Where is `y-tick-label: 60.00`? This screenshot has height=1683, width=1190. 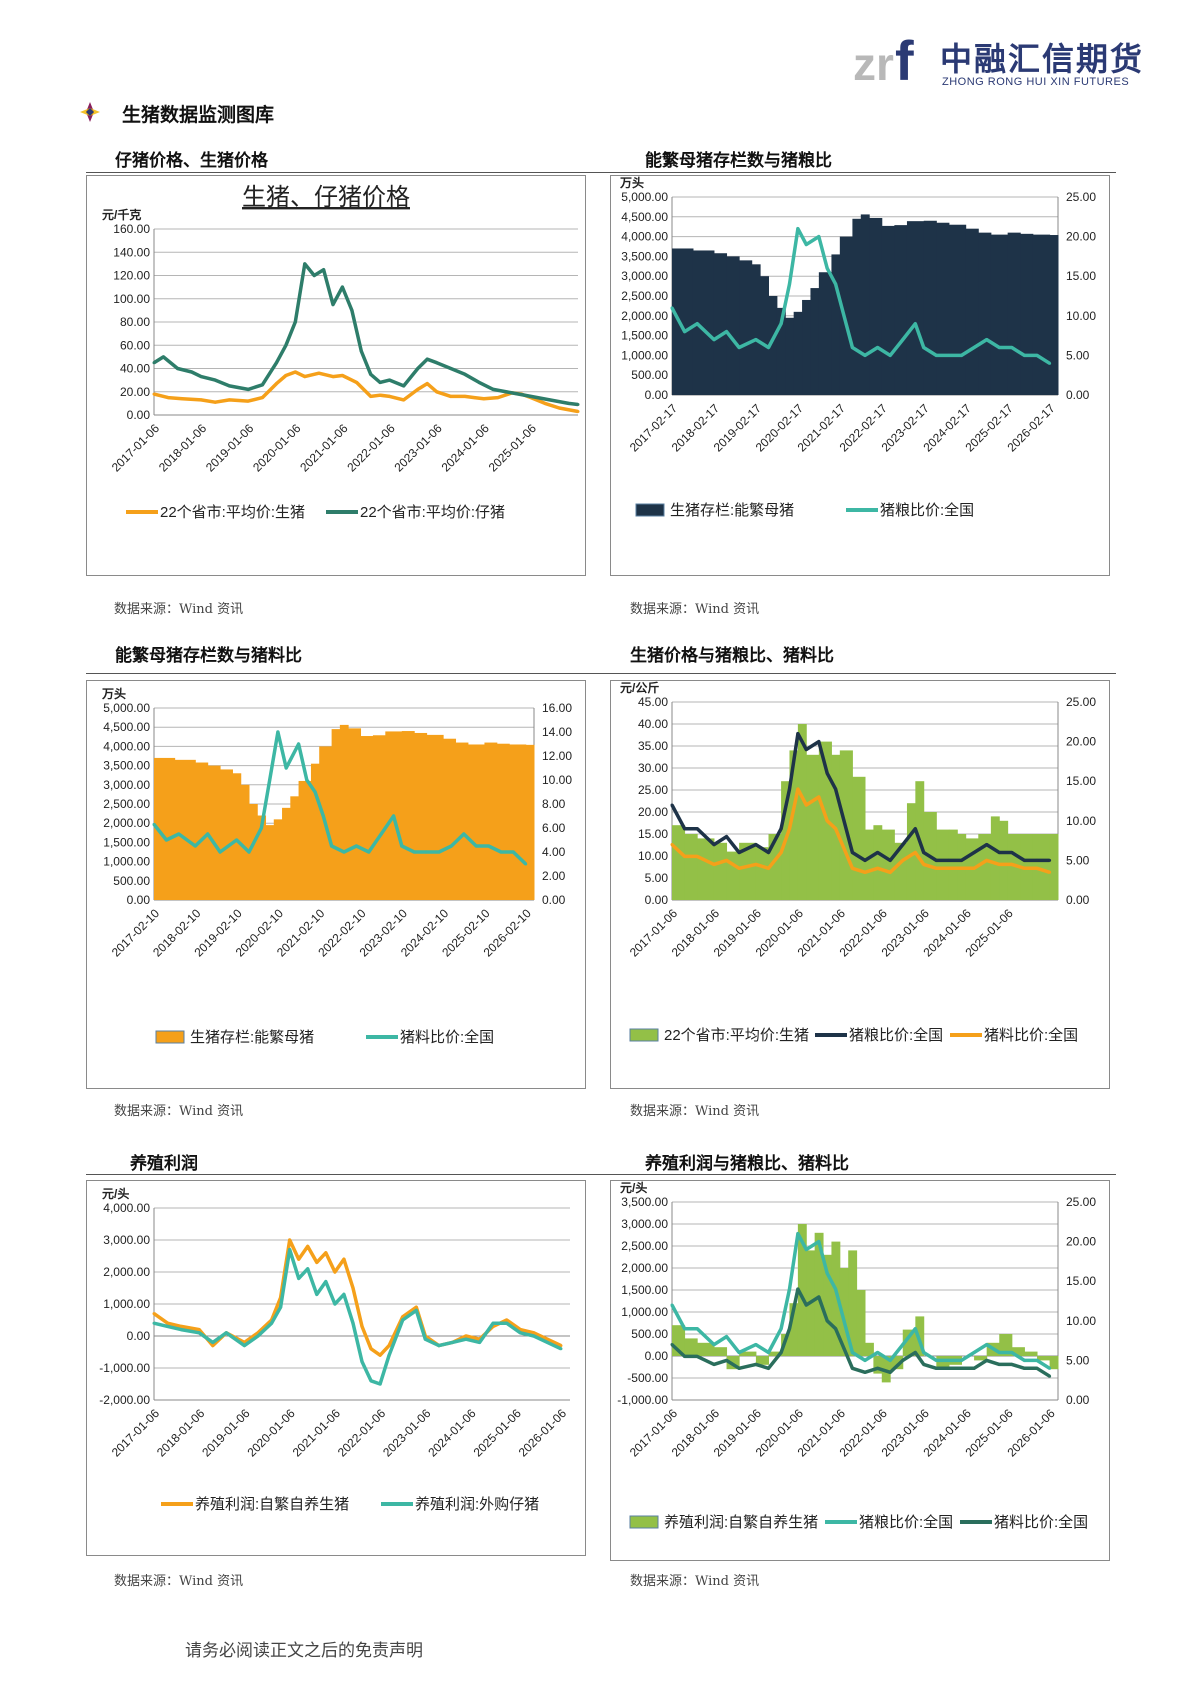 y-tick-label: 60.00 is located at coordinates (135, 345).